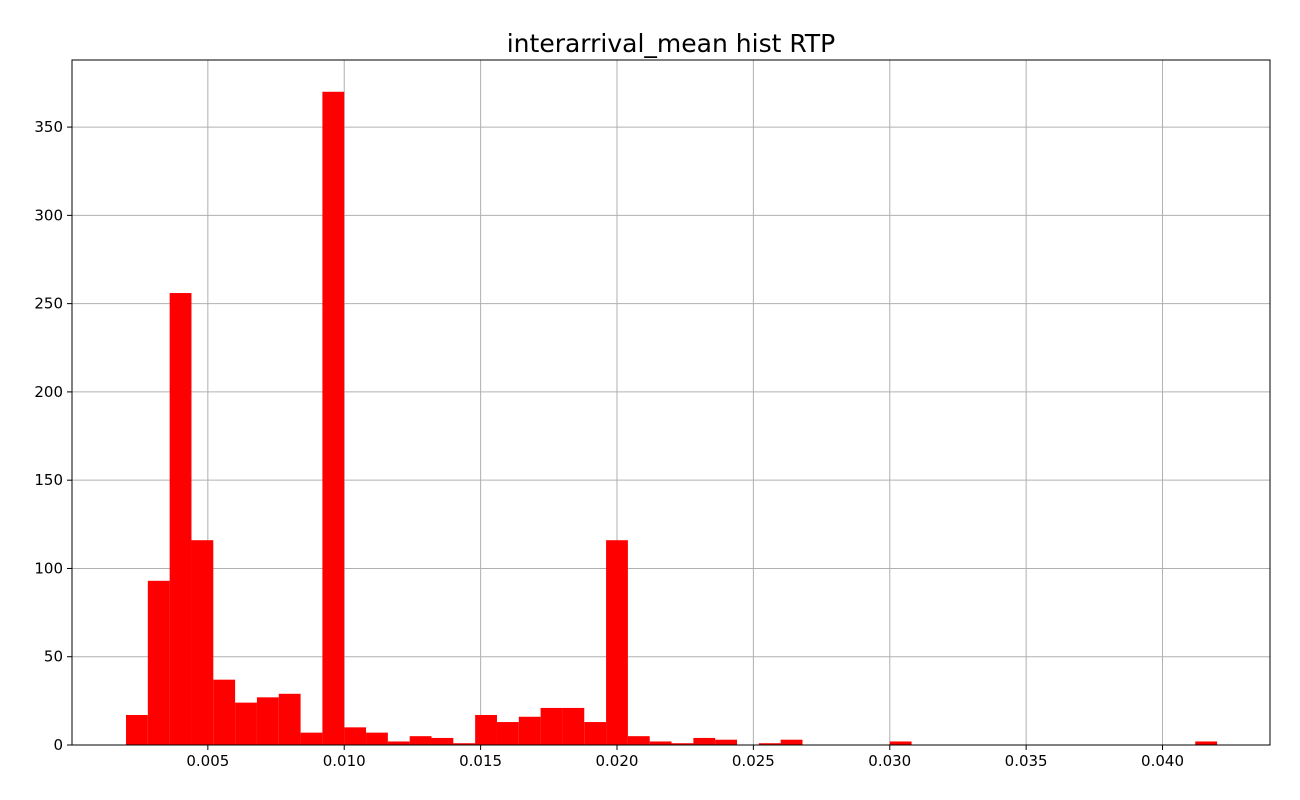  Describe the element at coordinates (753, 761) in the screenshot. I see `x-tick-label: 0.025` at that location.